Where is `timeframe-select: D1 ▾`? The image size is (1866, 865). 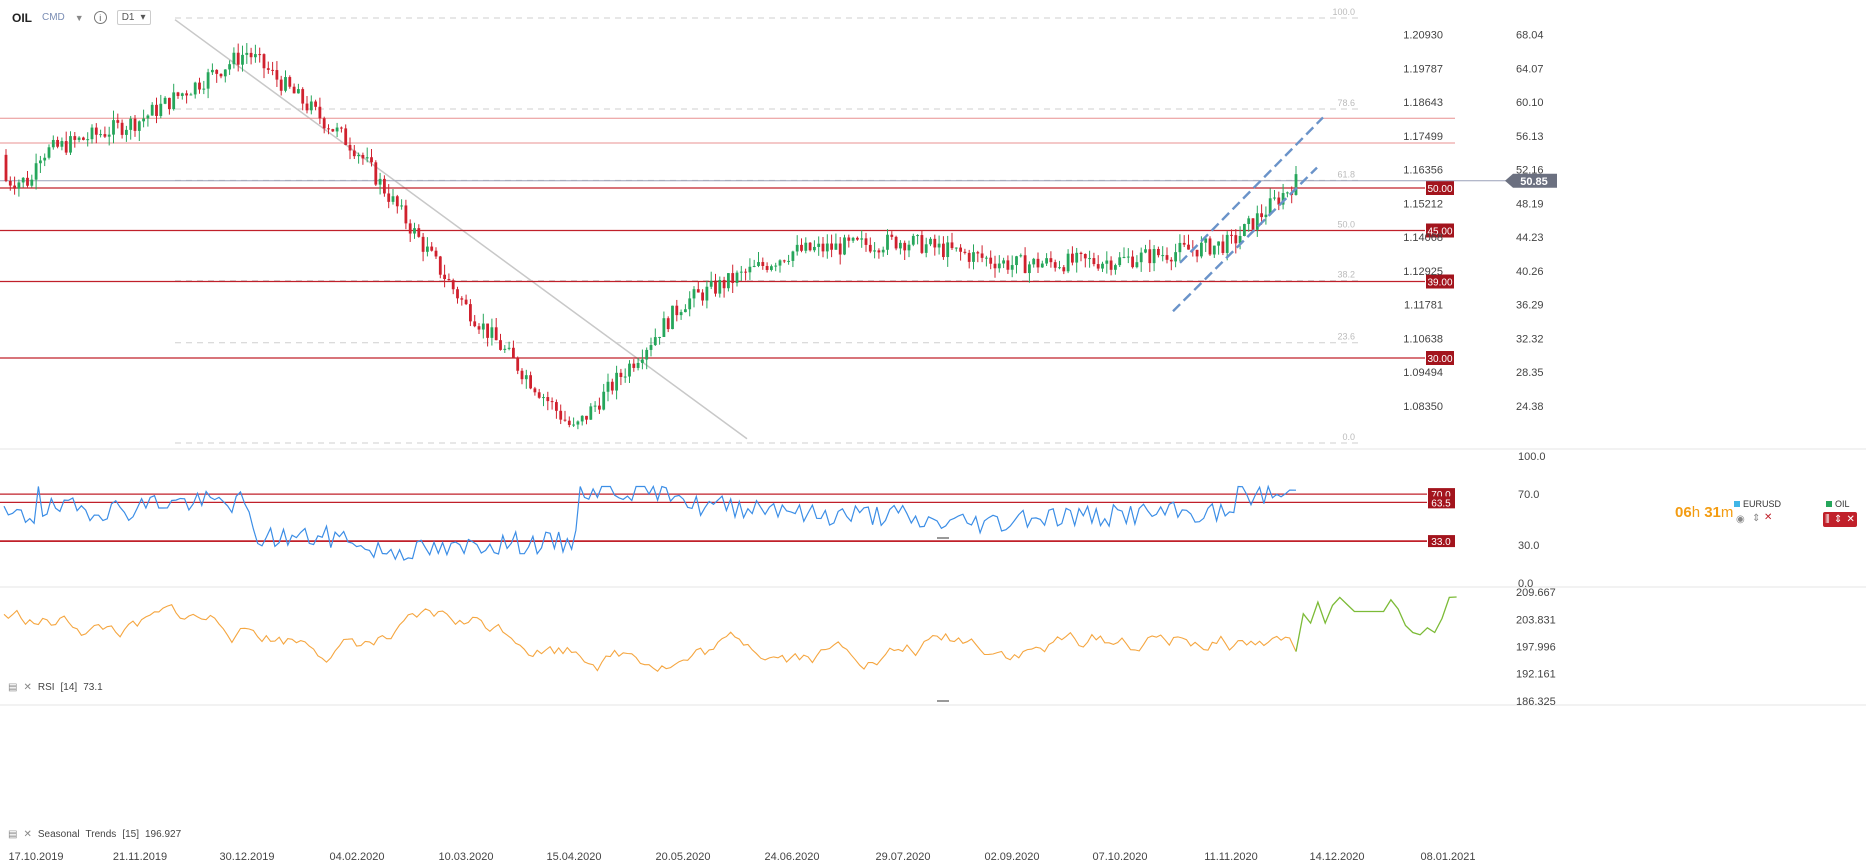 timeframe-select: D1 ▾ is located at coordinates (133, 17).